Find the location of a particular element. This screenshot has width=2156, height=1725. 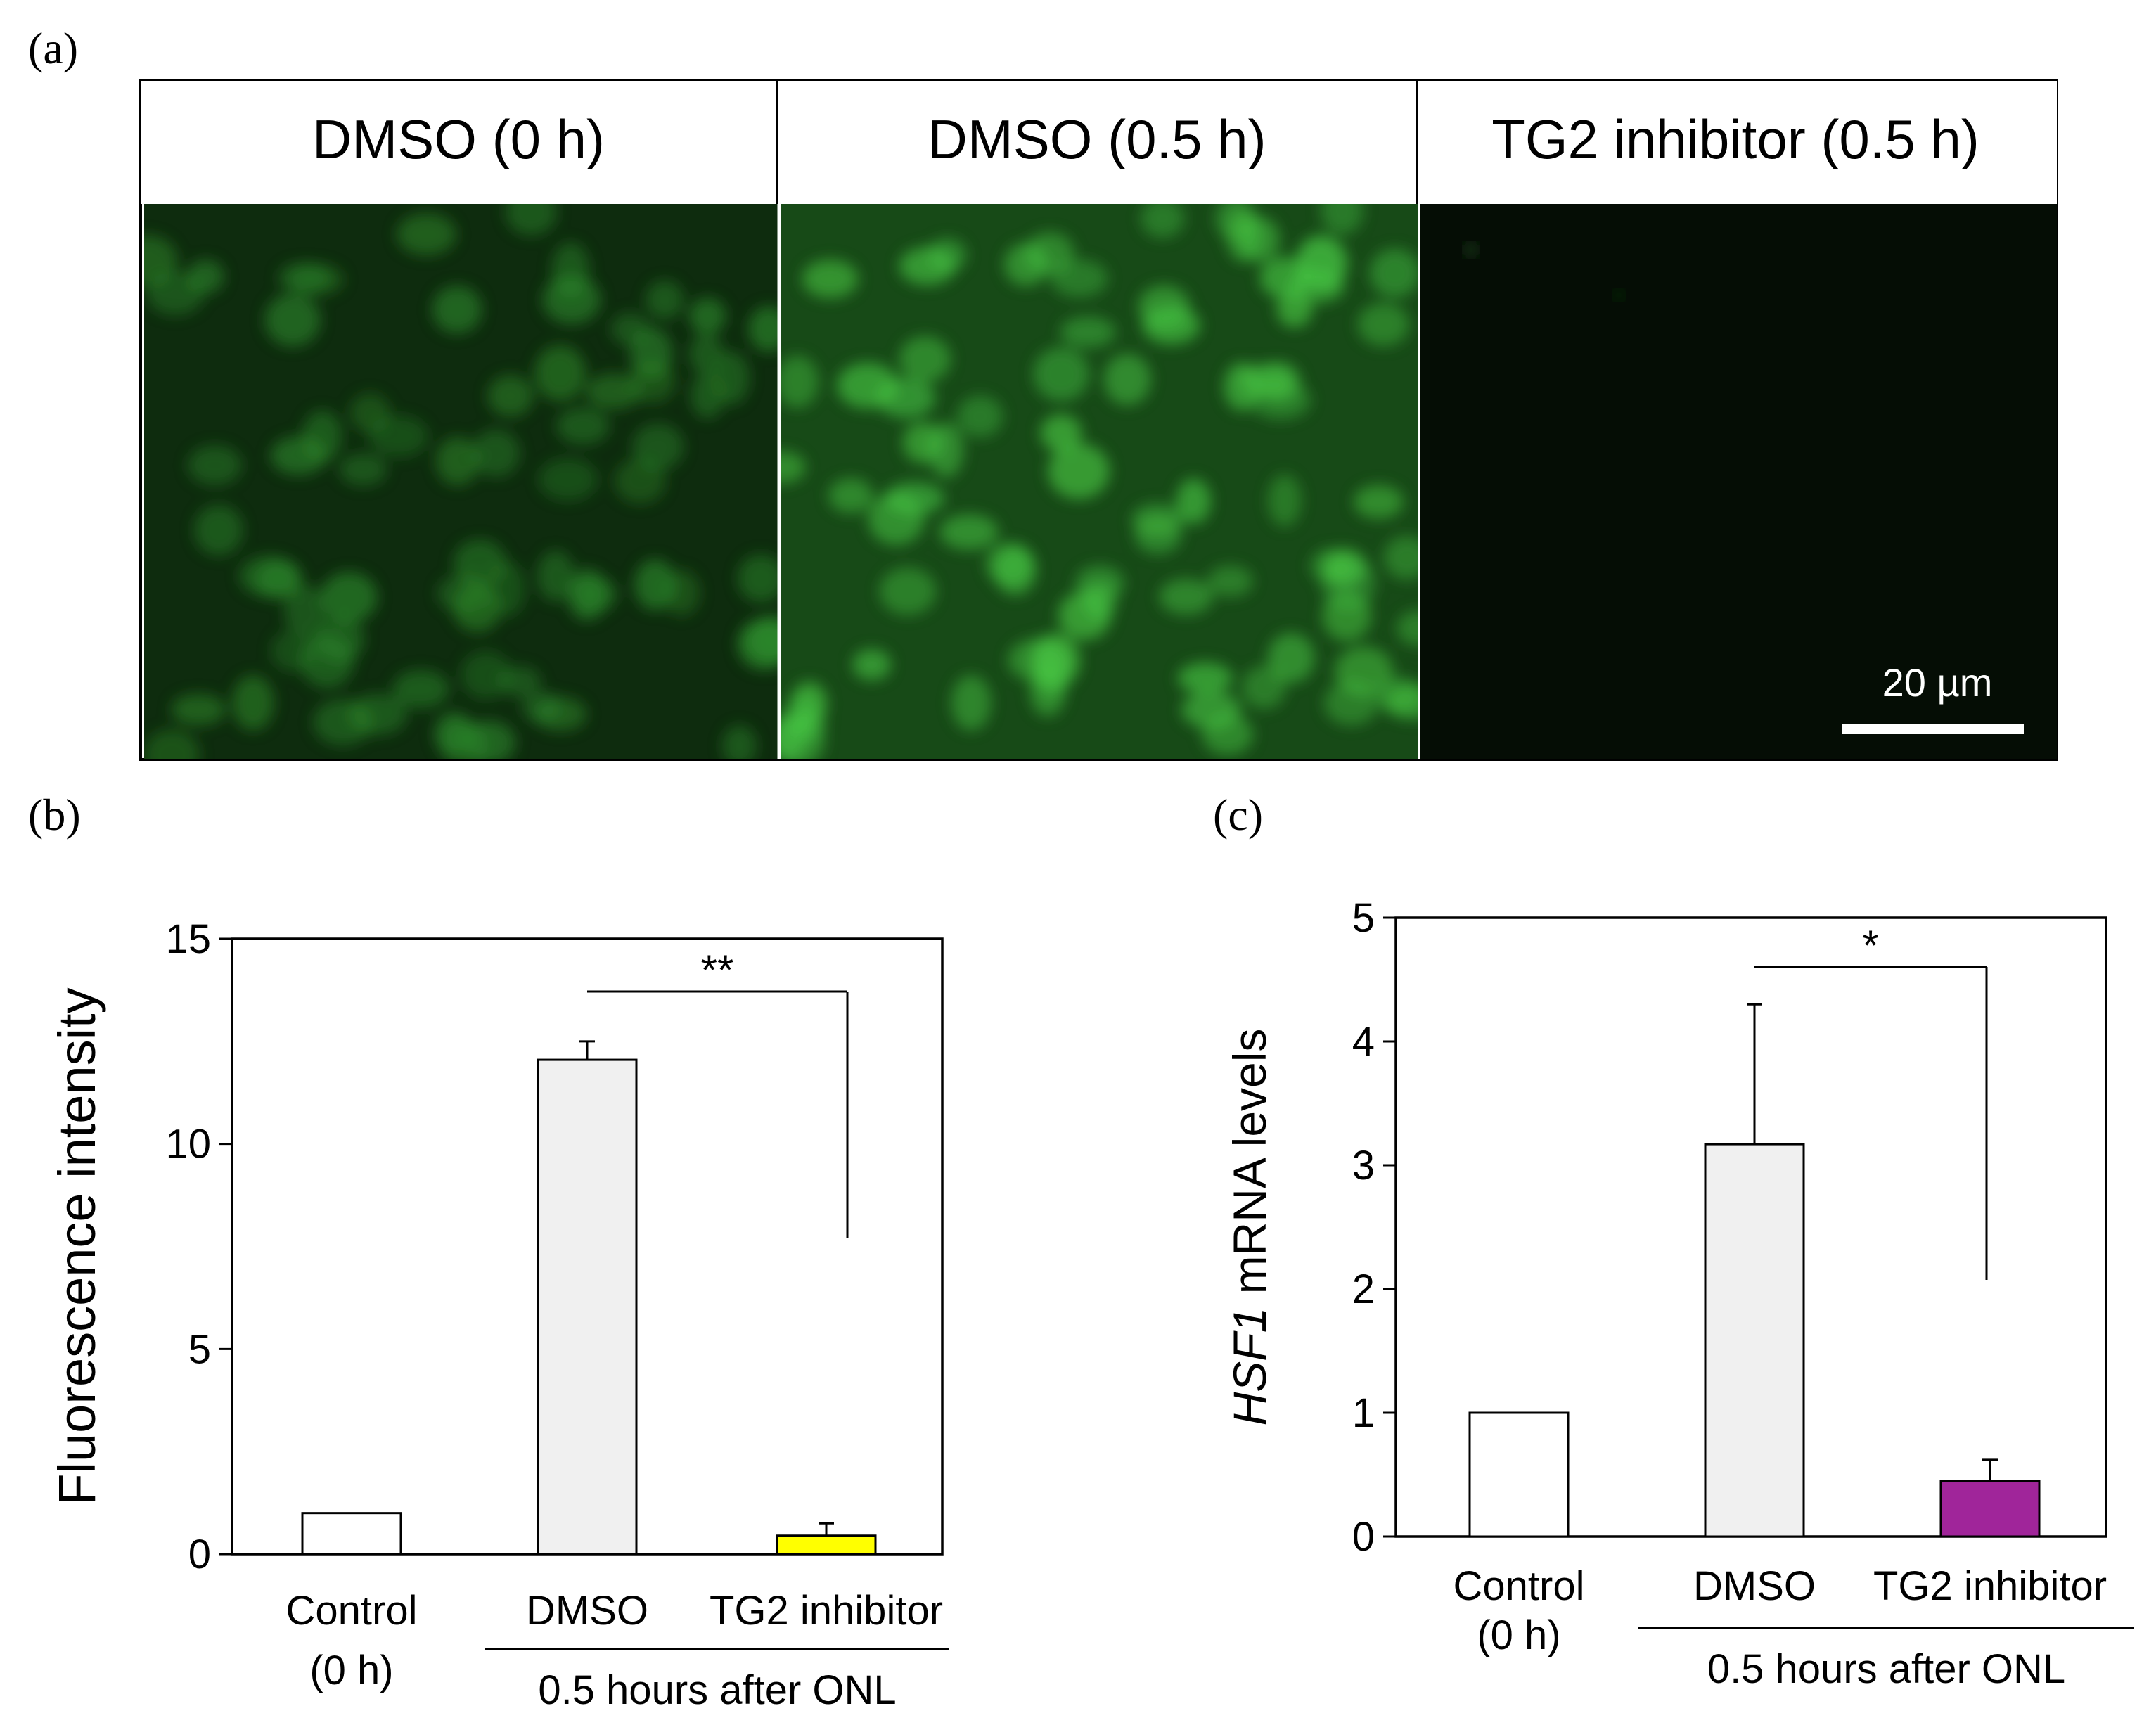

y-tick-label: 2 is located at coordinates (1363, 1289).